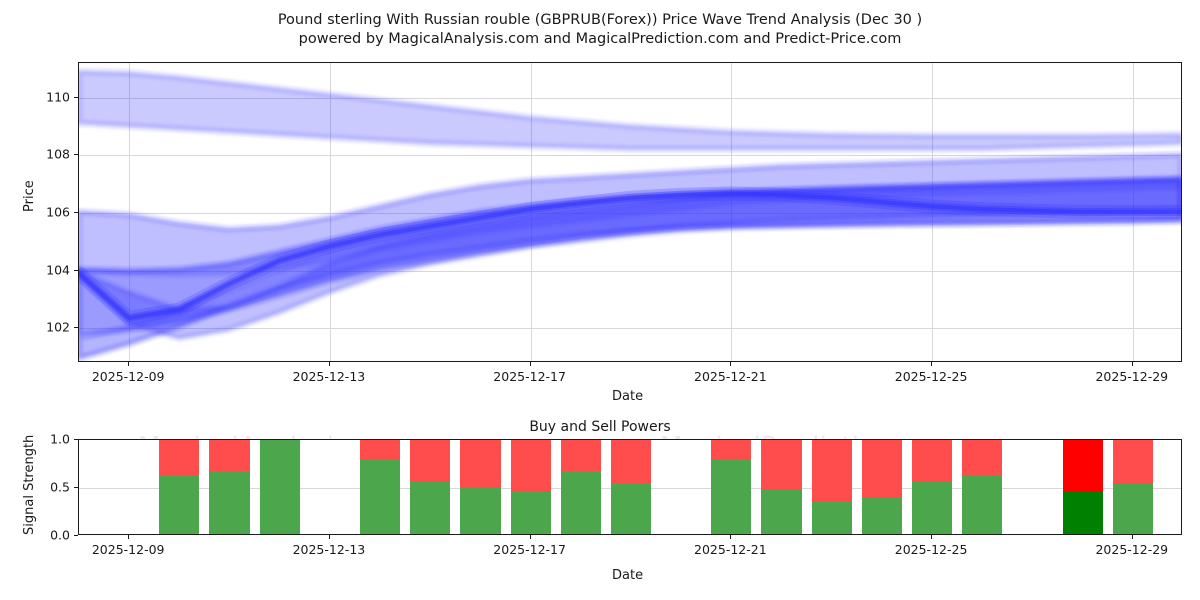 The height and width of the screenshot is (600, 1200). What do you see at coordinates (630, 110) in the screenshot?
I see `wave-band` at bounding box center [630, 110].